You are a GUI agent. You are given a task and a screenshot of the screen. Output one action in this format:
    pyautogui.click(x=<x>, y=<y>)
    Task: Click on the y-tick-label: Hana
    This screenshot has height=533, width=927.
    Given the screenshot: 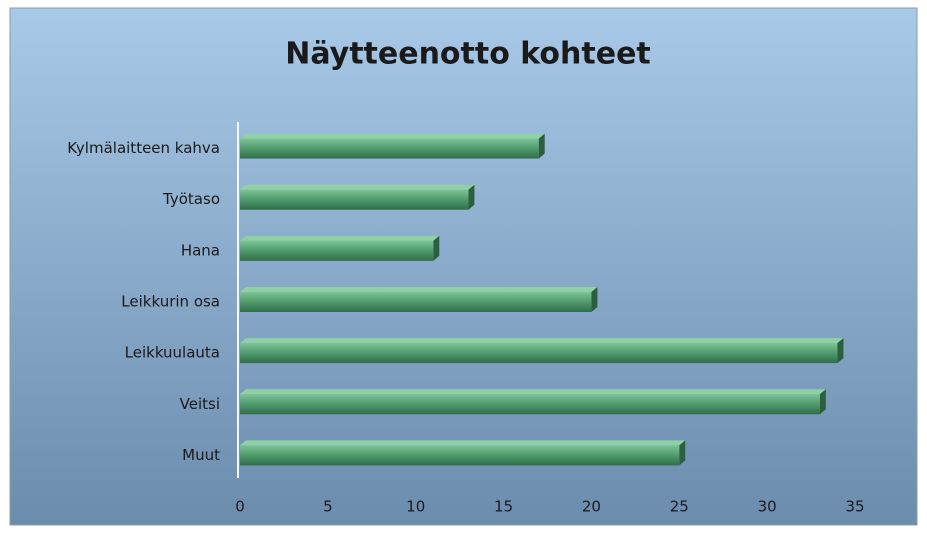 What is the action you would take?
    pyautogui.click(x=200, y=250)
    